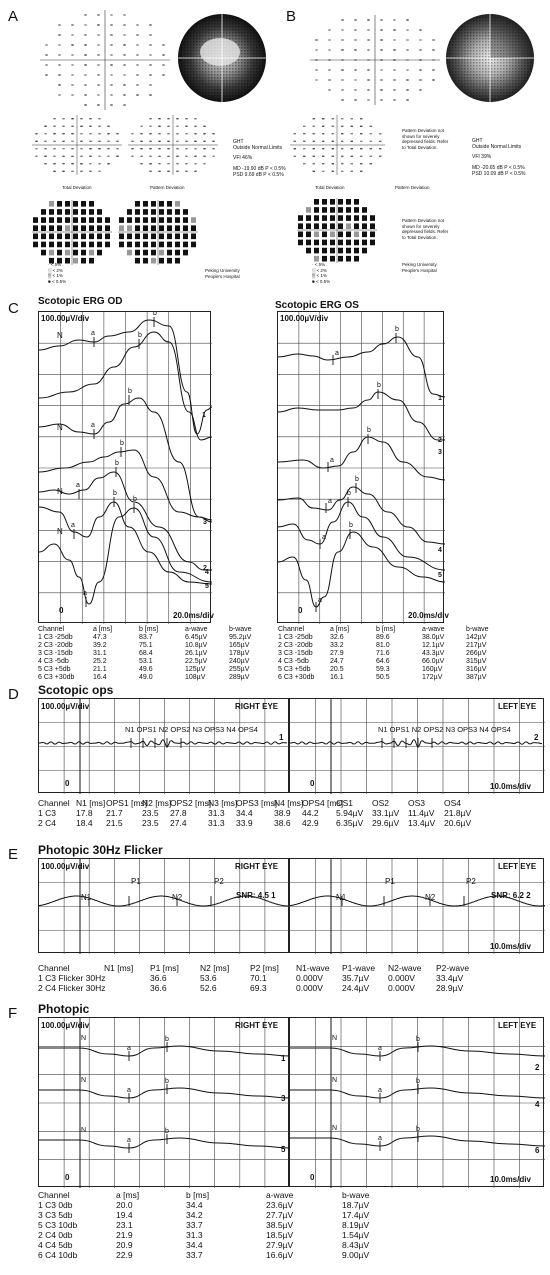 The width and height of the screenshot is (550, 1275). I want to click on table-cell: 2 C3 -20db, so click(295, 645).